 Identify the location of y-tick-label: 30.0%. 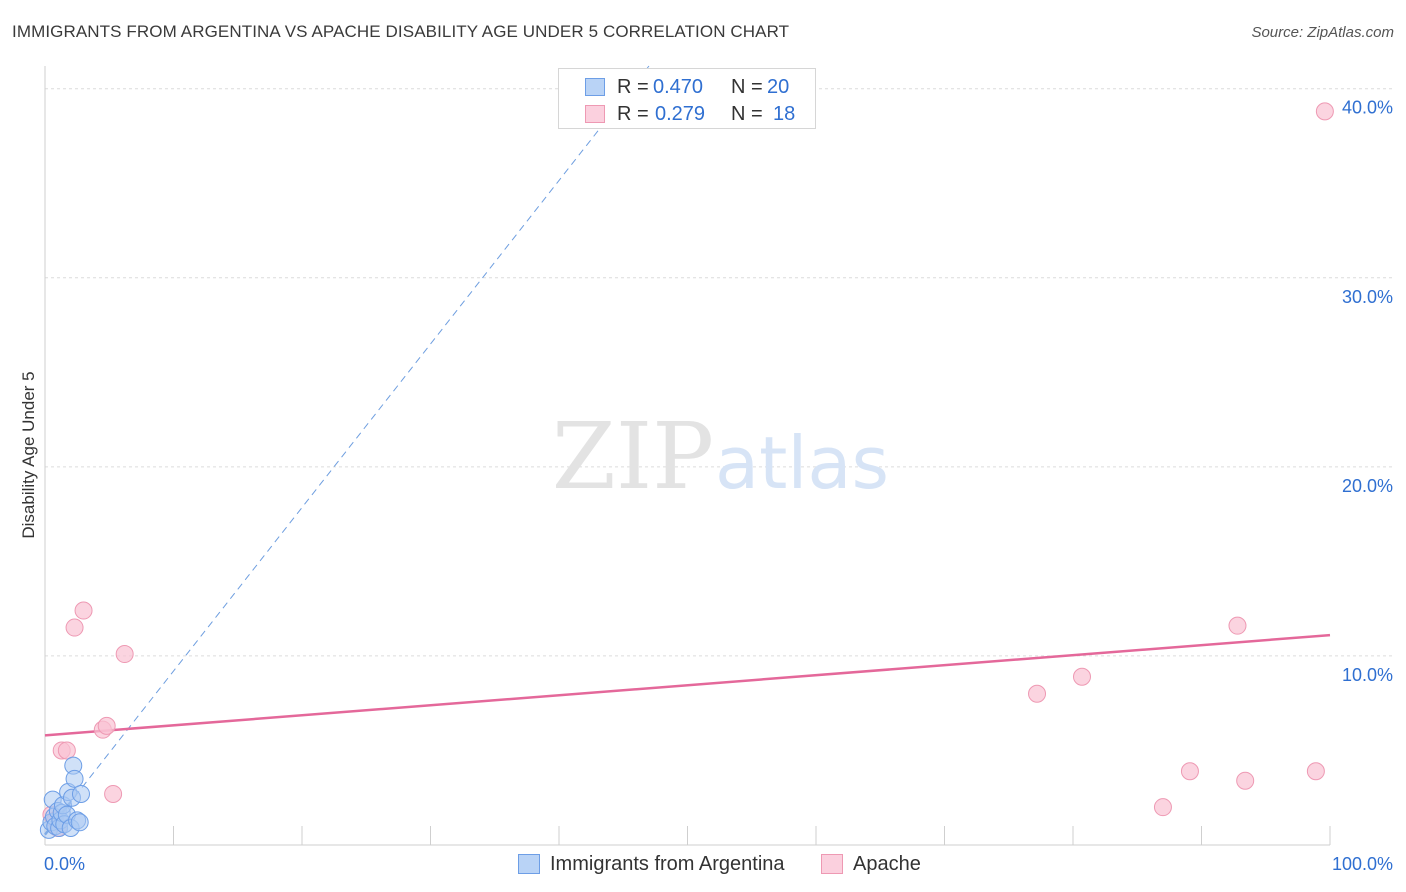
(1367, 297).